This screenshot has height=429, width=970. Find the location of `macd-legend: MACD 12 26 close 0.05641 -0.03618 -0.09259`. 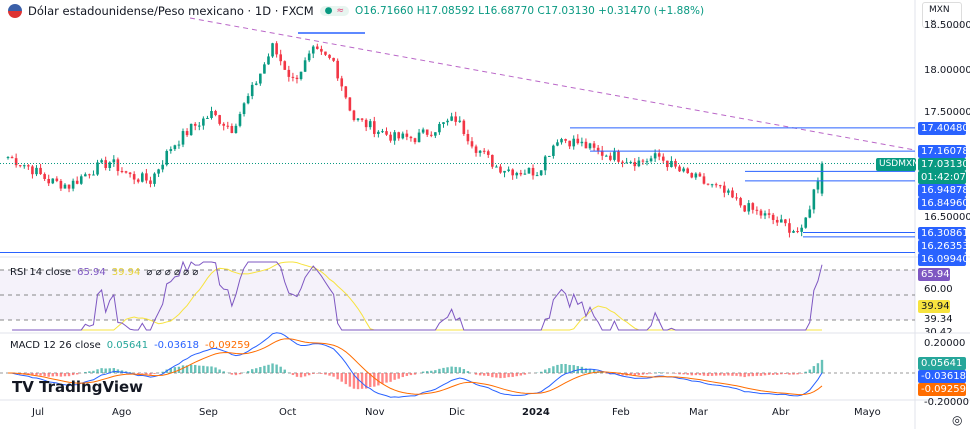

macd-legend: MACD 12 26 close 0.05641 -0.03618 -0.09259 is located at coordinates (130, 345).